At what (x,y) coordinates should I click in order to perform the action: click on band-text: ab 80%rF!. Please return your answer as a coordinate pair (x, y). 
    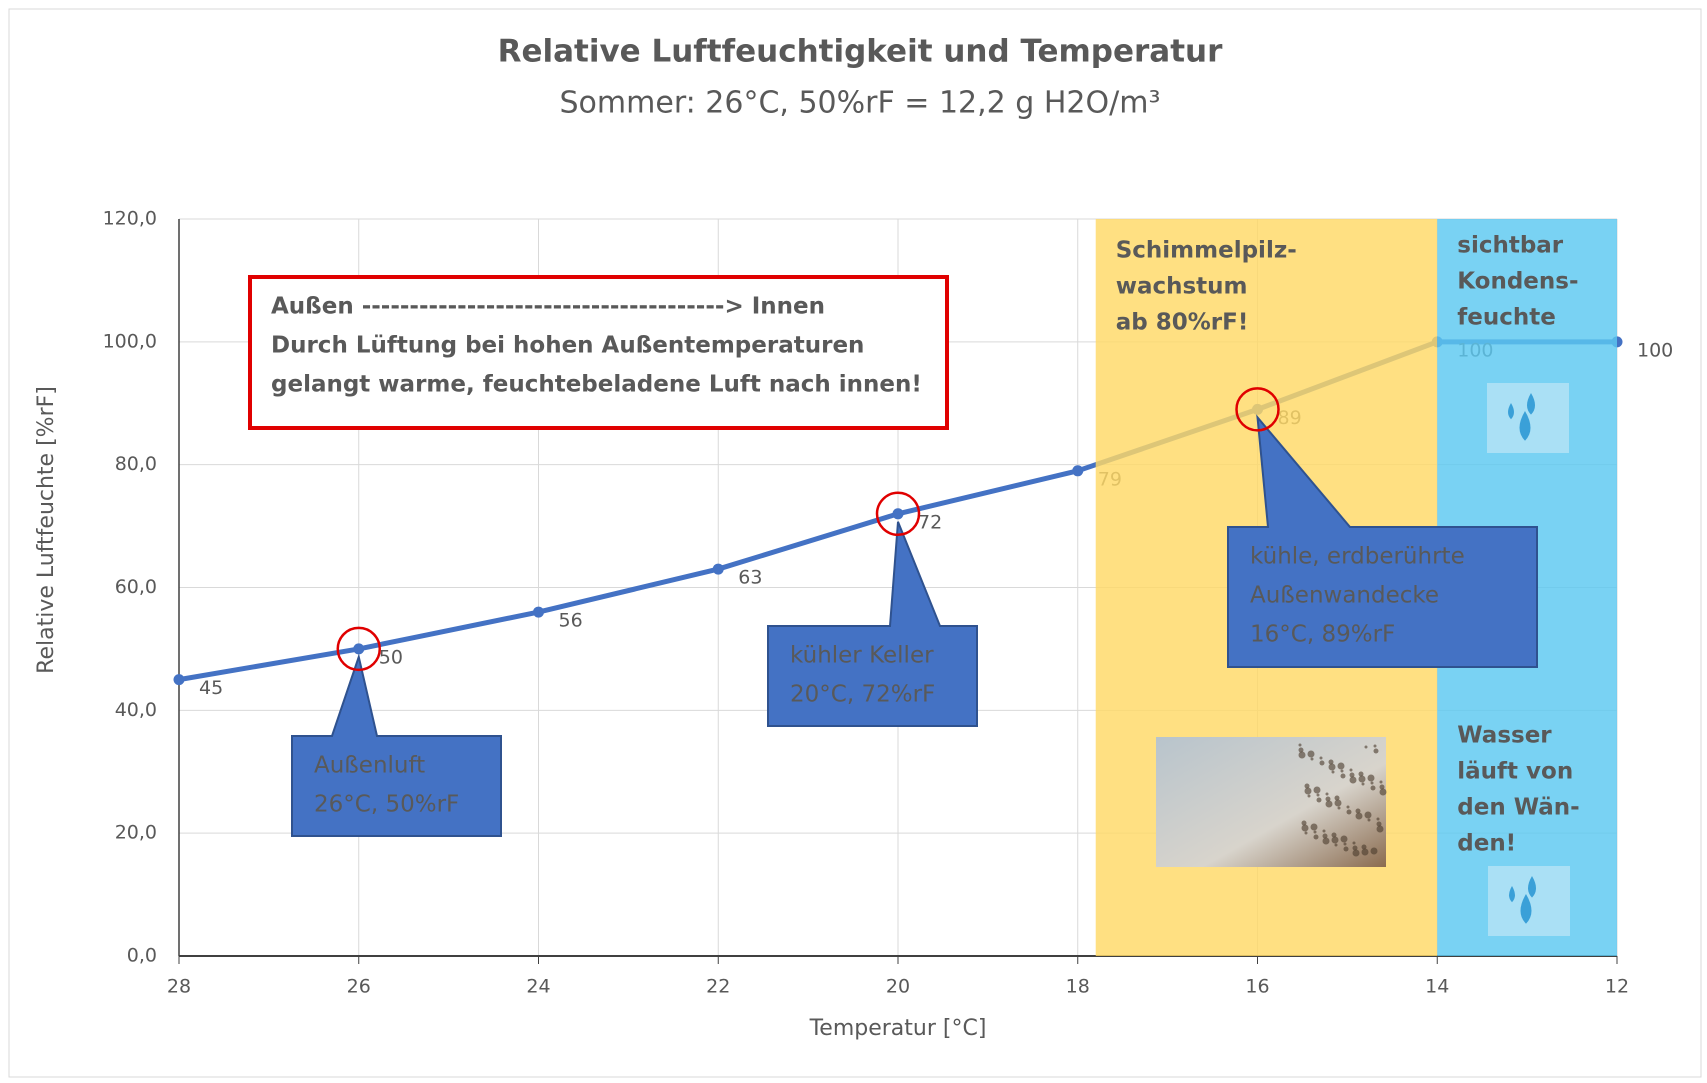
    Looking at the image, I should click on (1182, 323).